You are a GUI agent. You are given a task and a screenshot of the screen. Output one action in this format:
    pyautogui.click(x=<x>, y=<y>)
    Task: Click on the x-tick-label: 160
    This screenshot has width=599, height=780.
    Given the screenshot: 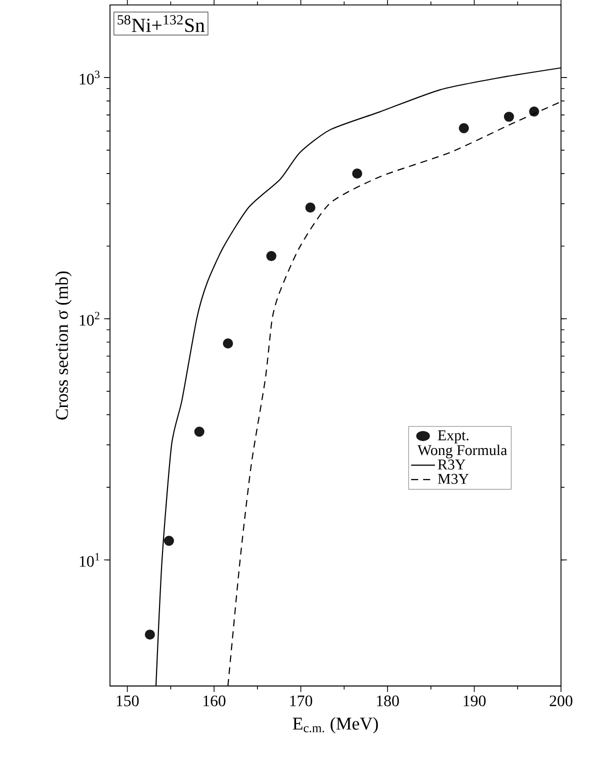 What is the action you would take?
    pyautogui.click(x=215, y=701)
    